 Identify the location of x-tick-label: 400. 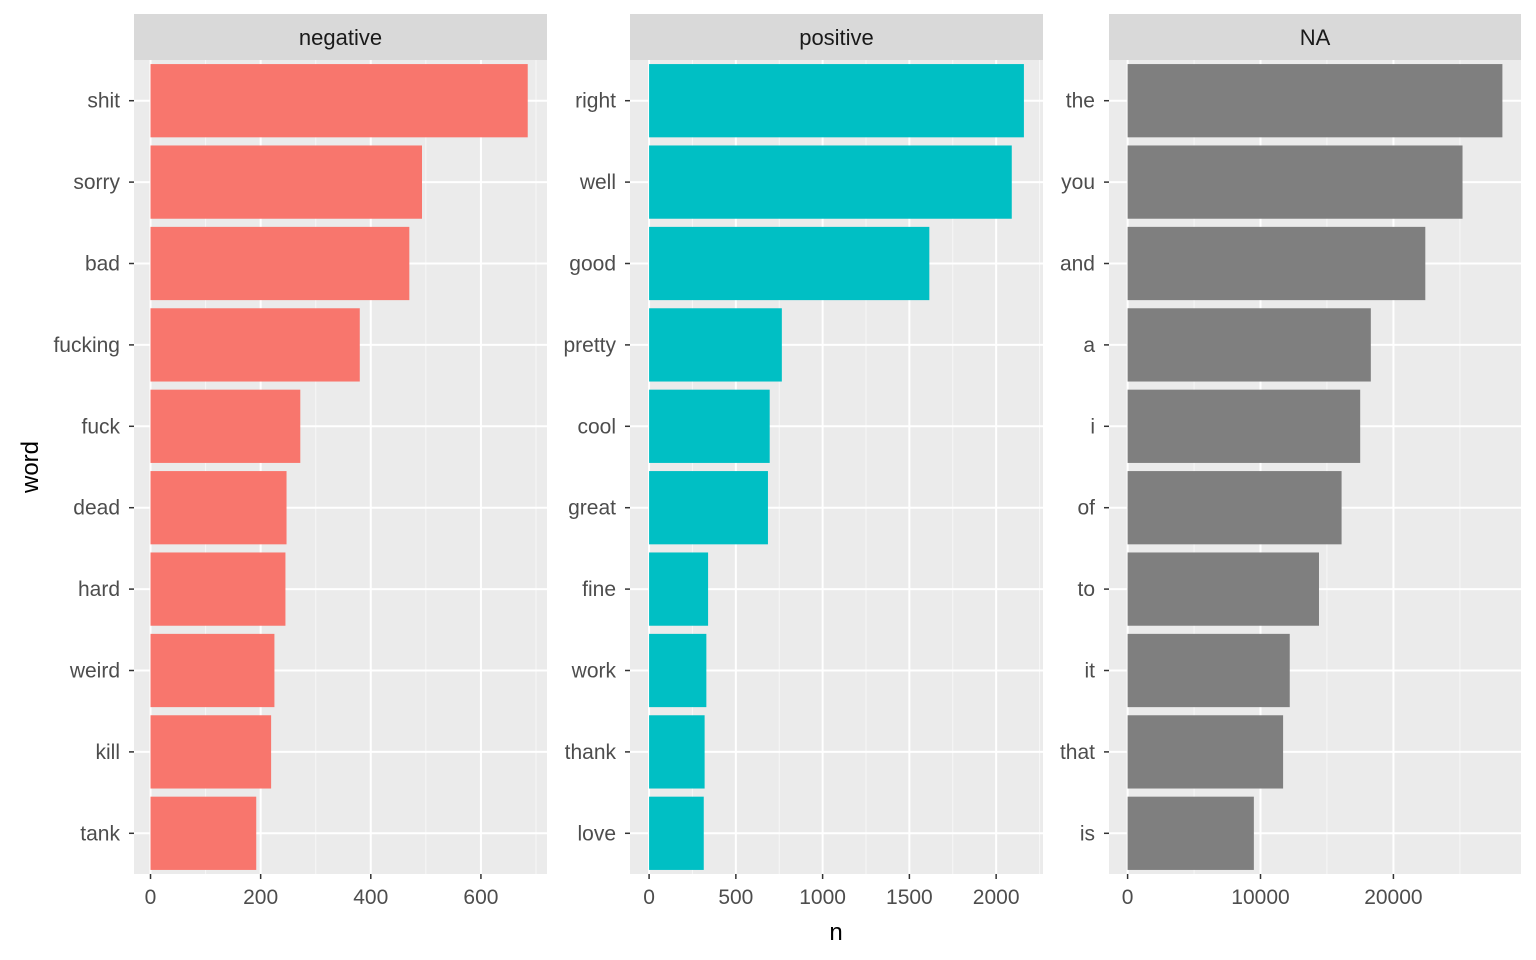
(370, 897).